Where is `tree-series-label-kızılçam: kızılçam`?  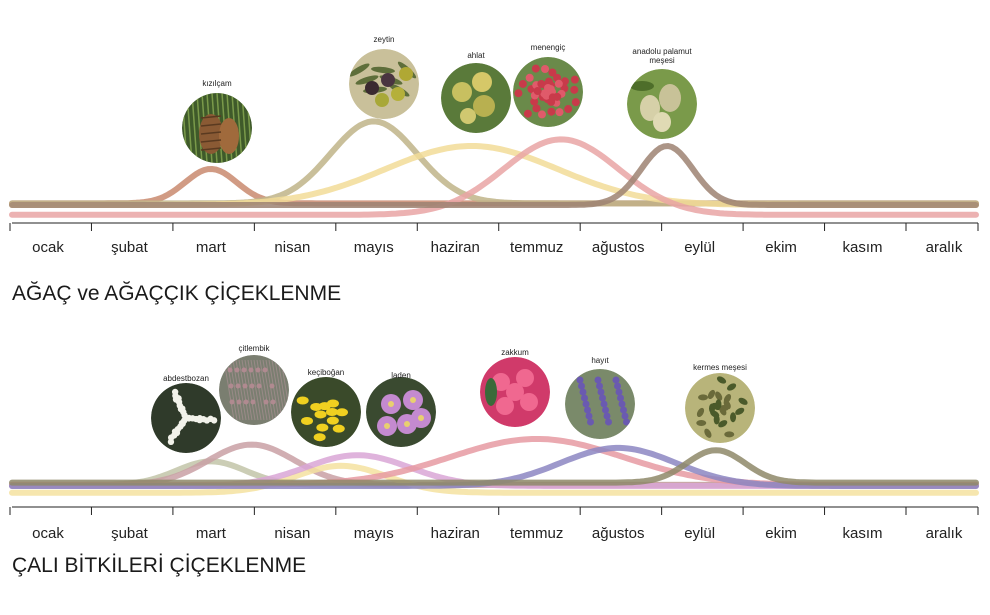
tree-series-label-kızılçam: kızılçam is located at coordinates (217, 83).